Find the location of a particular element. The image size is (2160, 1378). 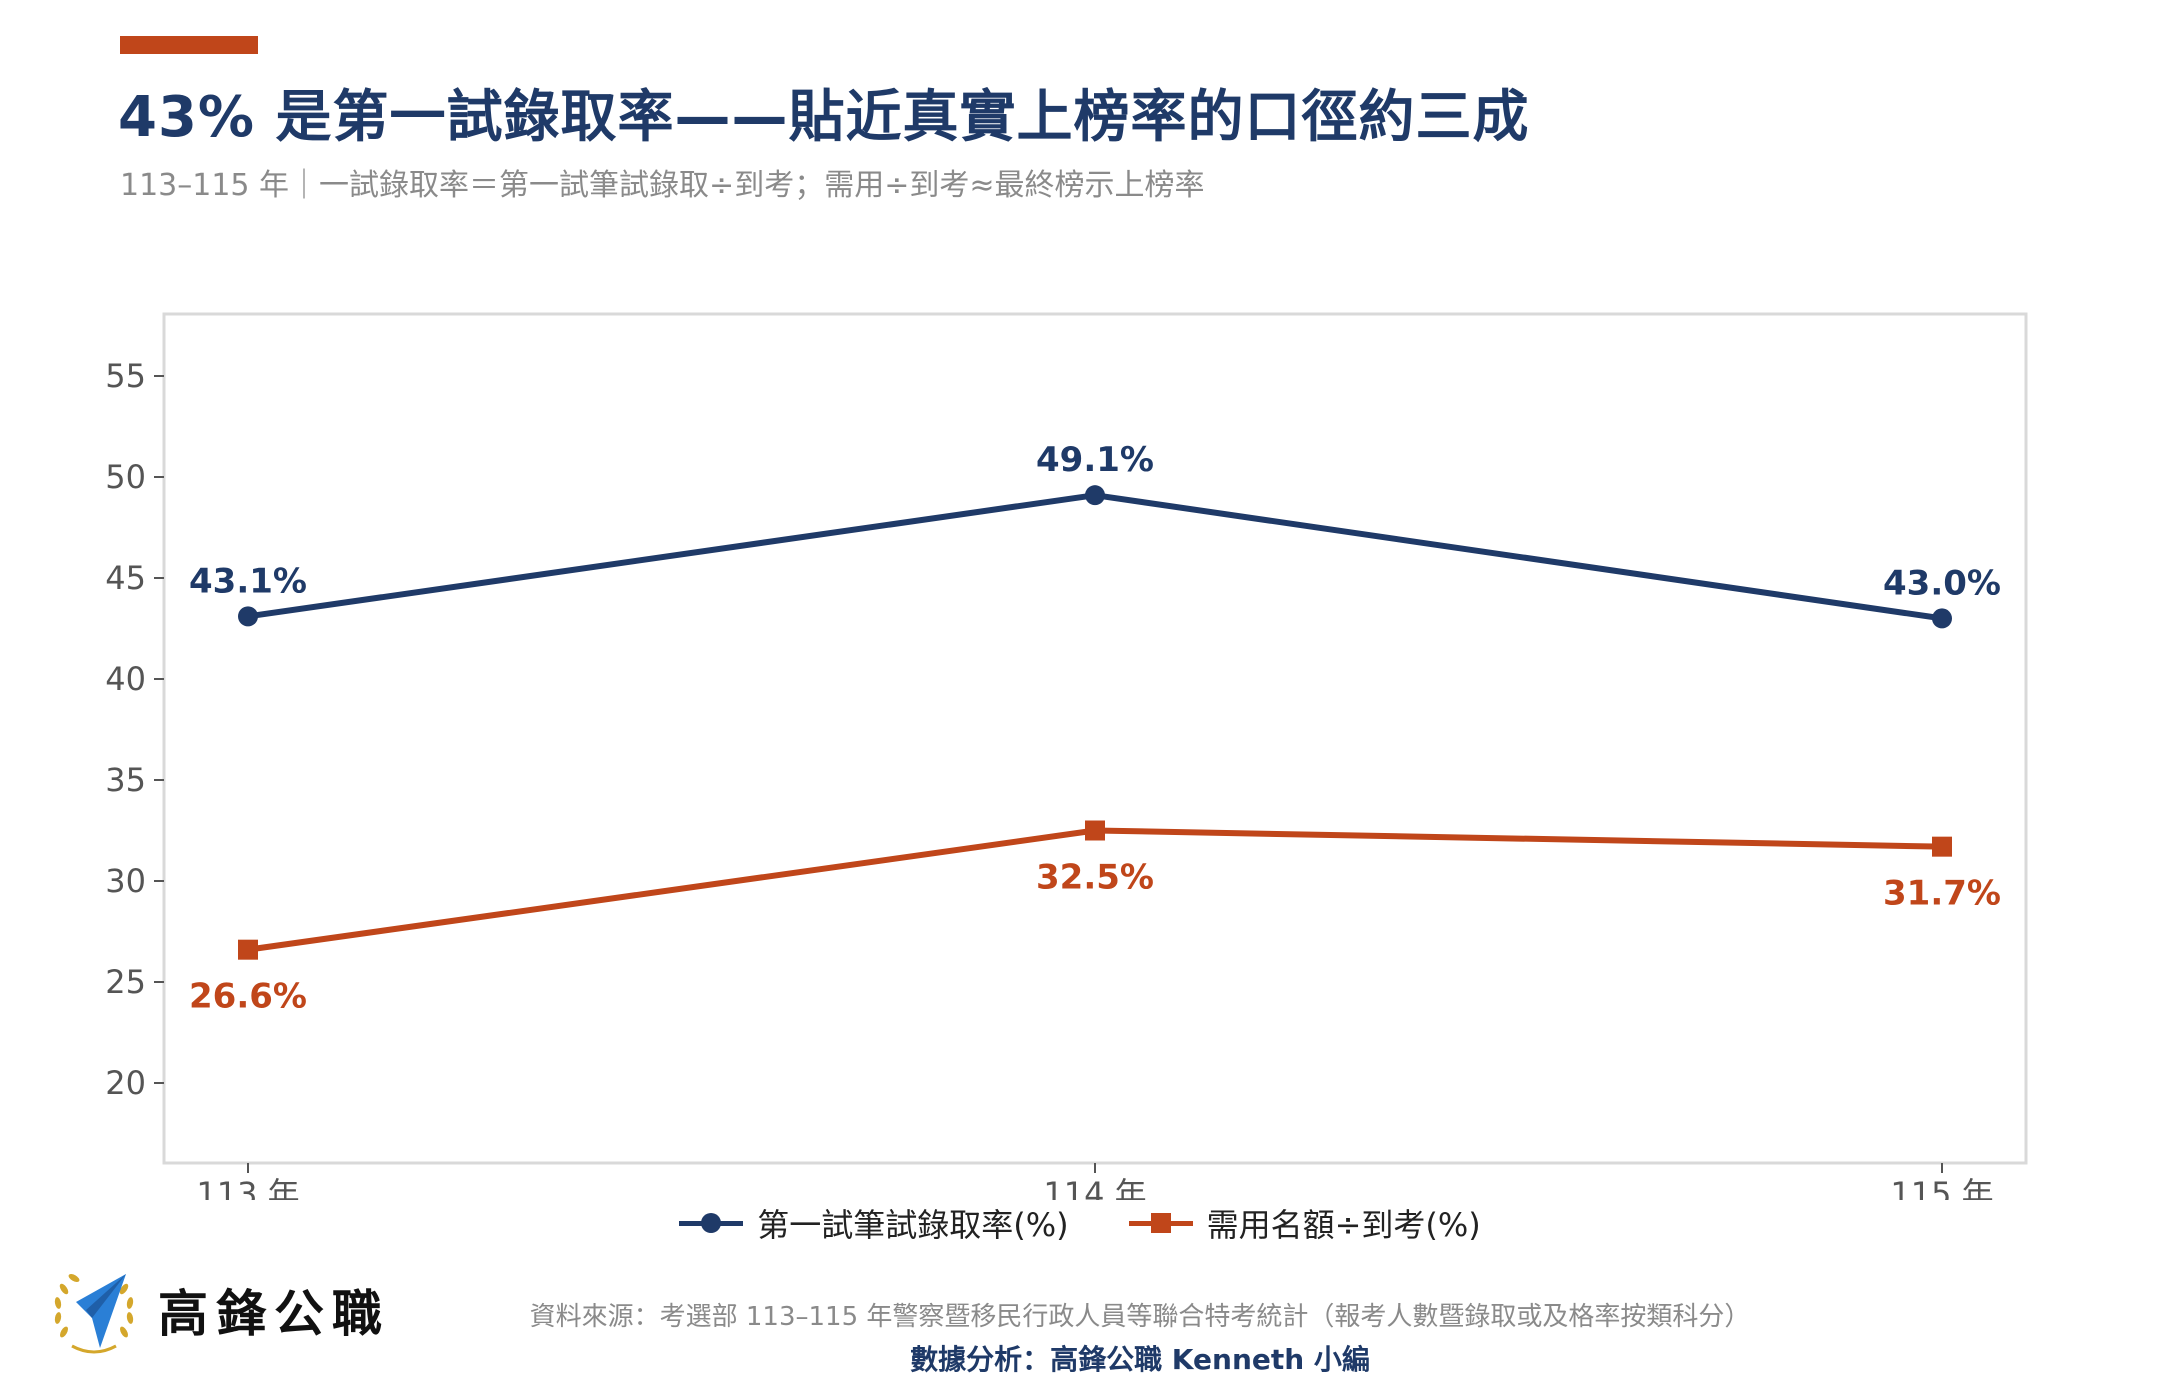

legend-label-series-1: 第一試筆試錄取率(%) is located at coordinates (913, 1225).